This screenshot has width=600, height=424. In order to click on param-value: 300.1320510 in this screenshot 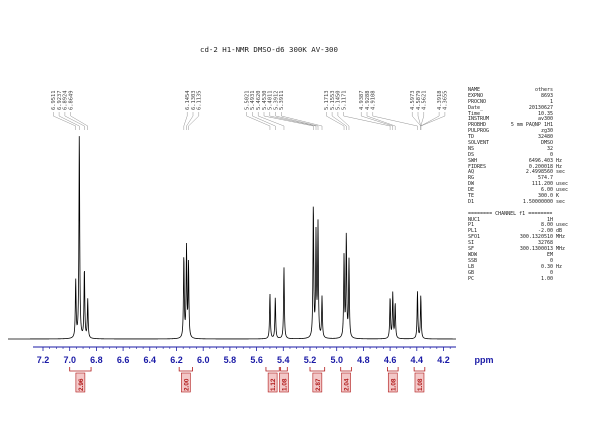, I will do `click(536, 237)`.